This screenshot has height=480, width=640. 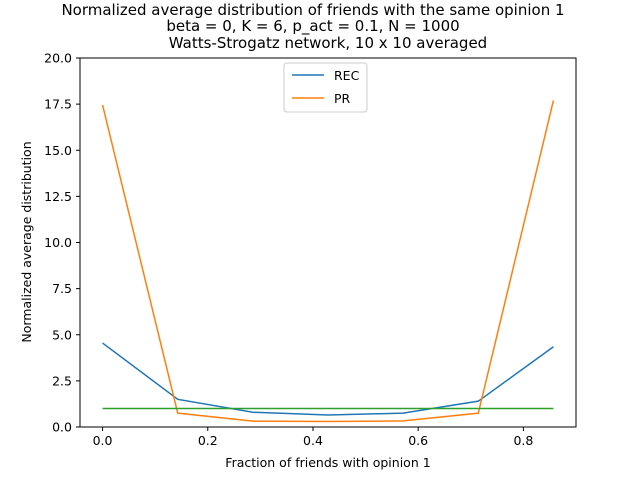 I want to click on y-tick-label: 15.0, so click(x=58, y=150).